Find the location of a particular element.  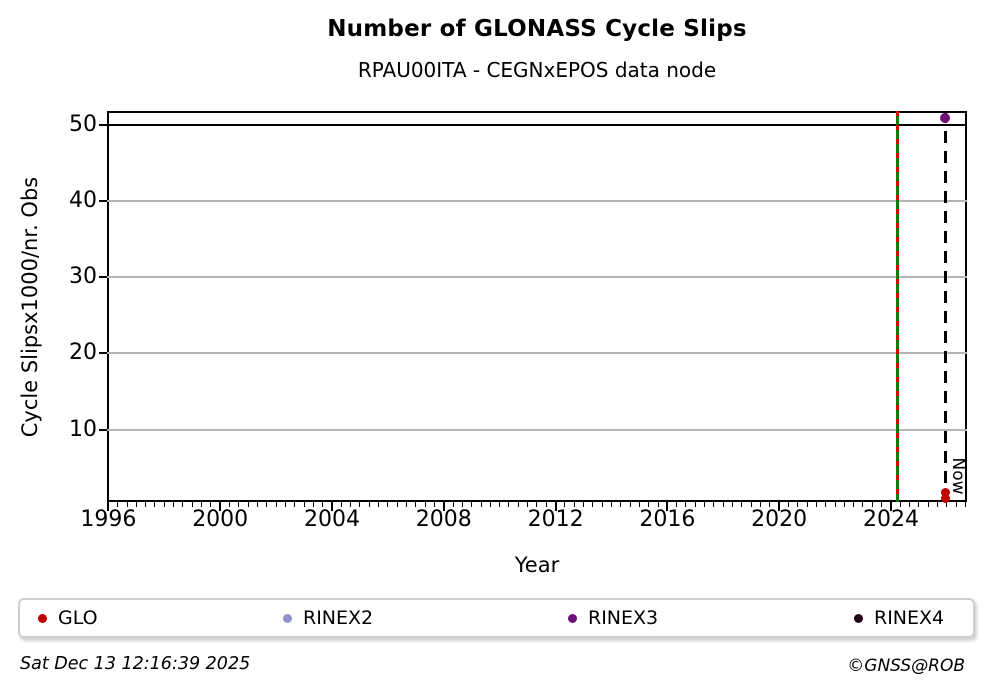

legend-label: RINEX4 is located at coordinates (909, 618).